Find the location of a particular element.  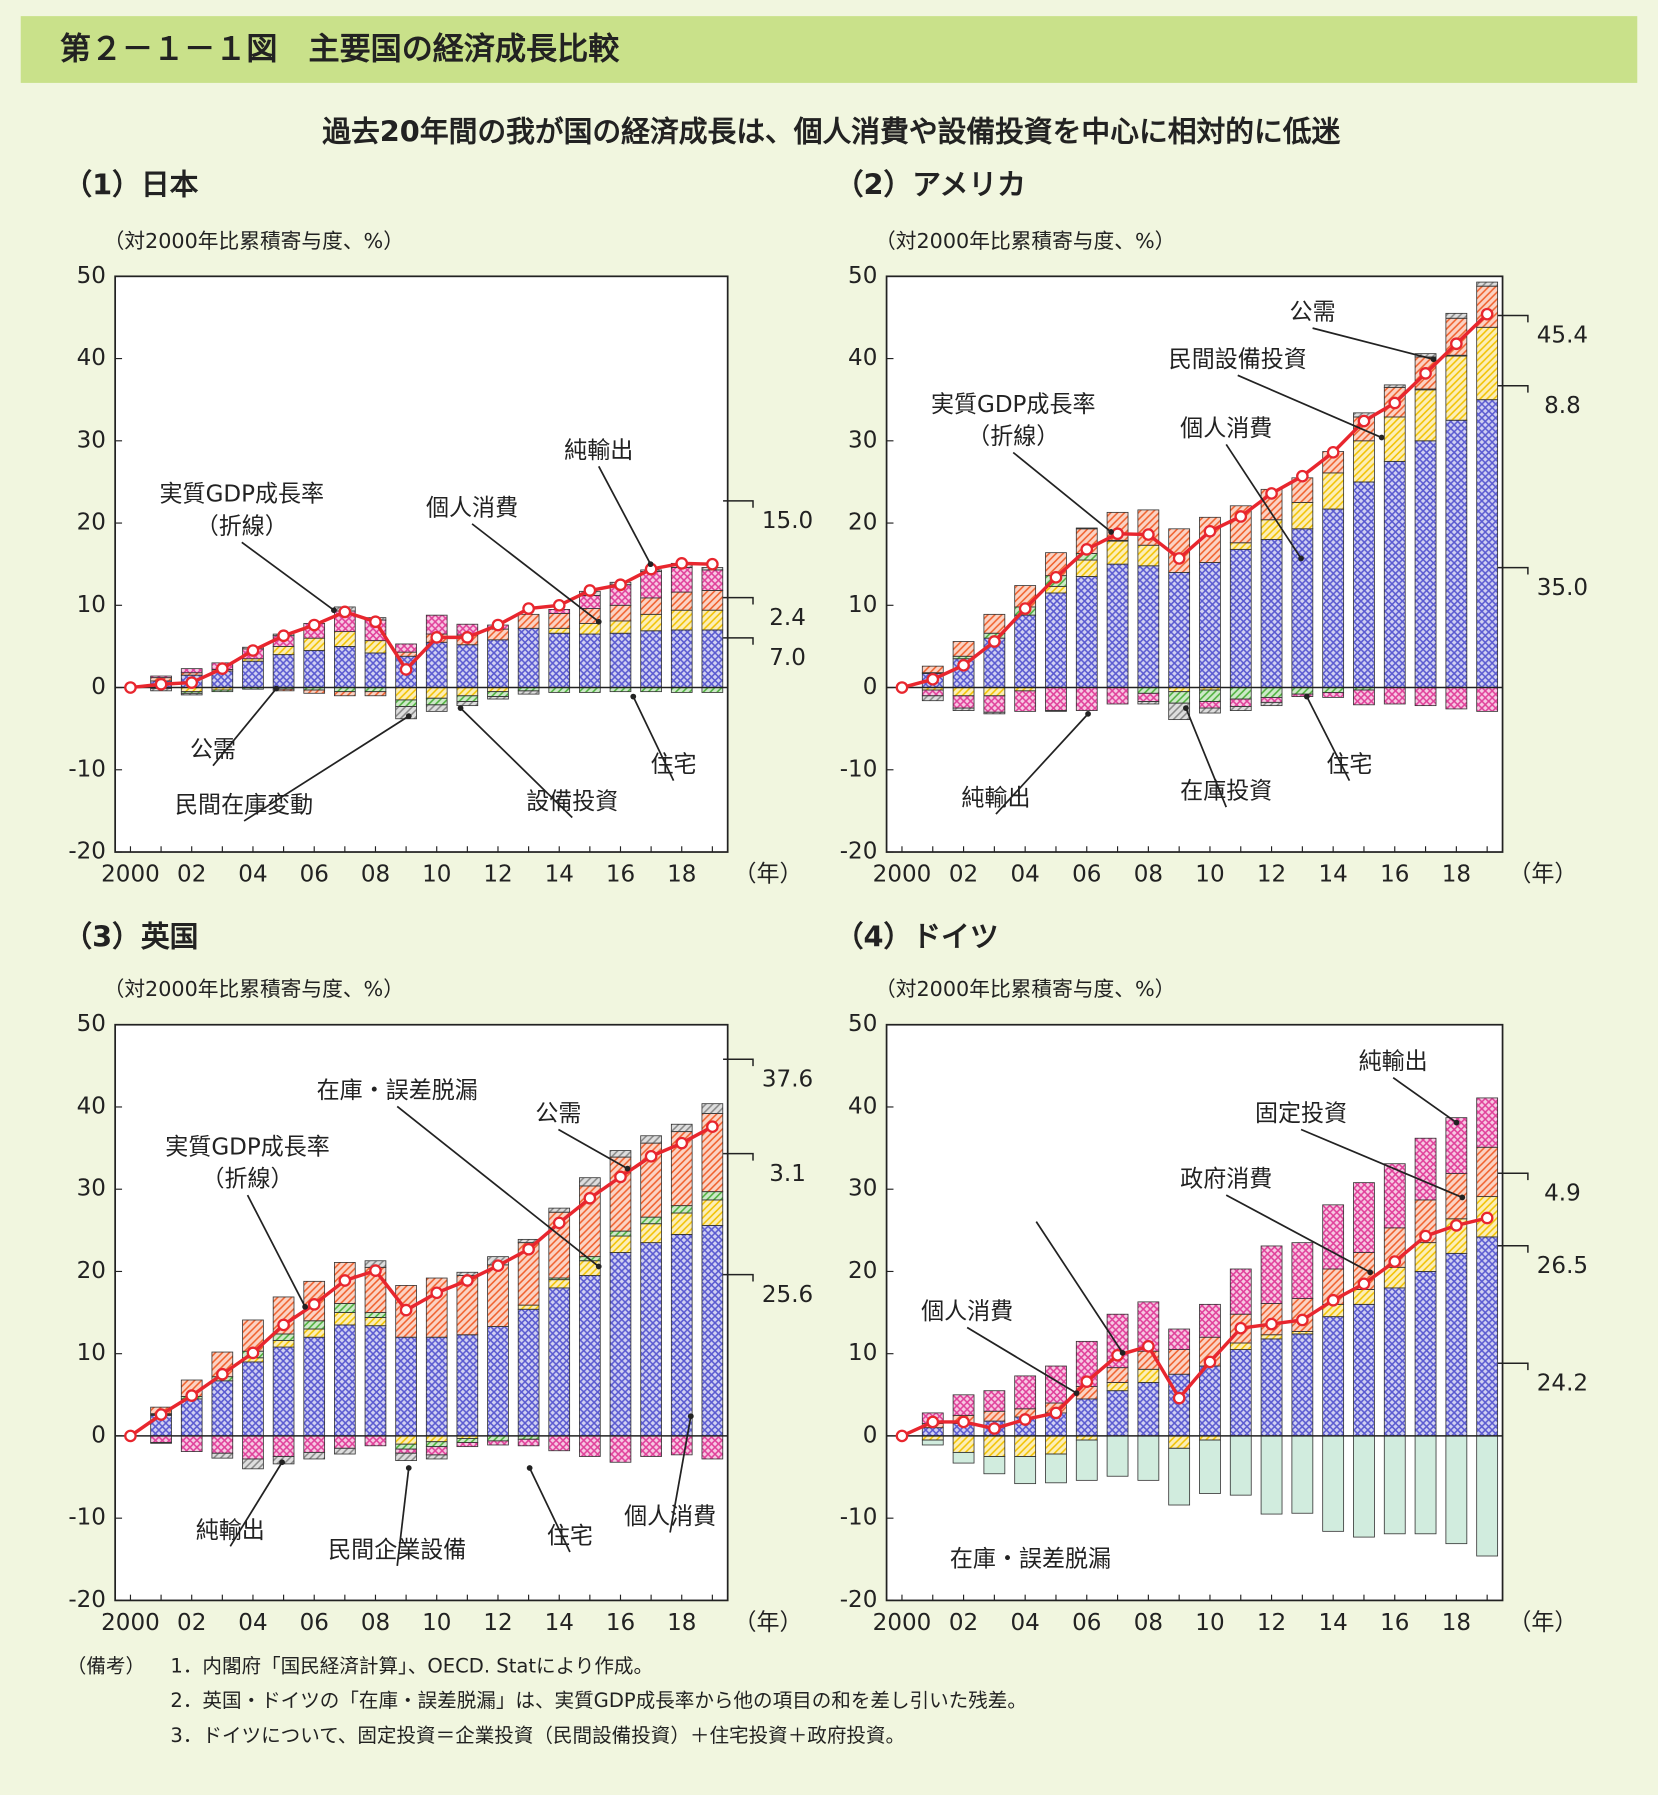

annotation: 在庫・誤差脱漏 is located at coordinates (1030, 1560).